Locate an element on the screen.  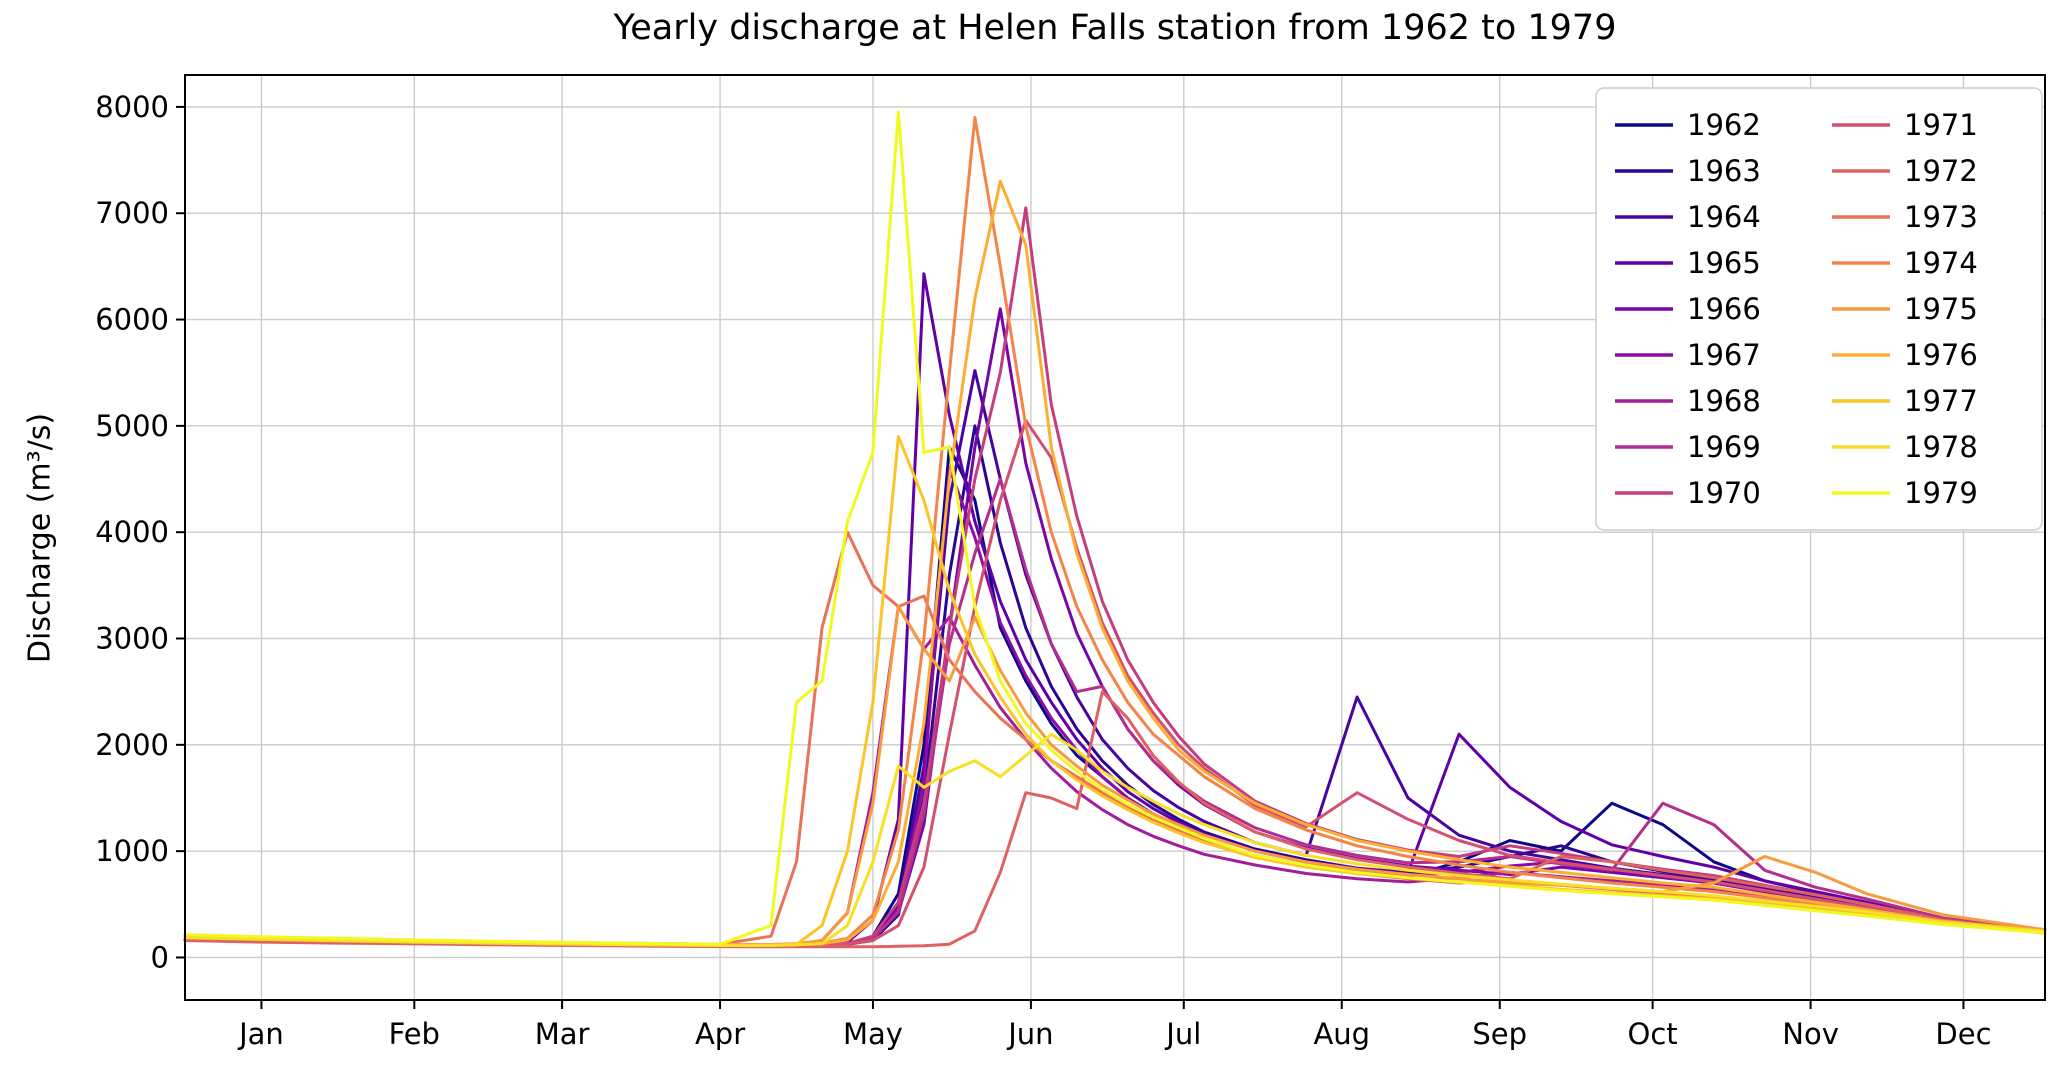
y-tick-label: 0 is located at coordinates (160, 957).